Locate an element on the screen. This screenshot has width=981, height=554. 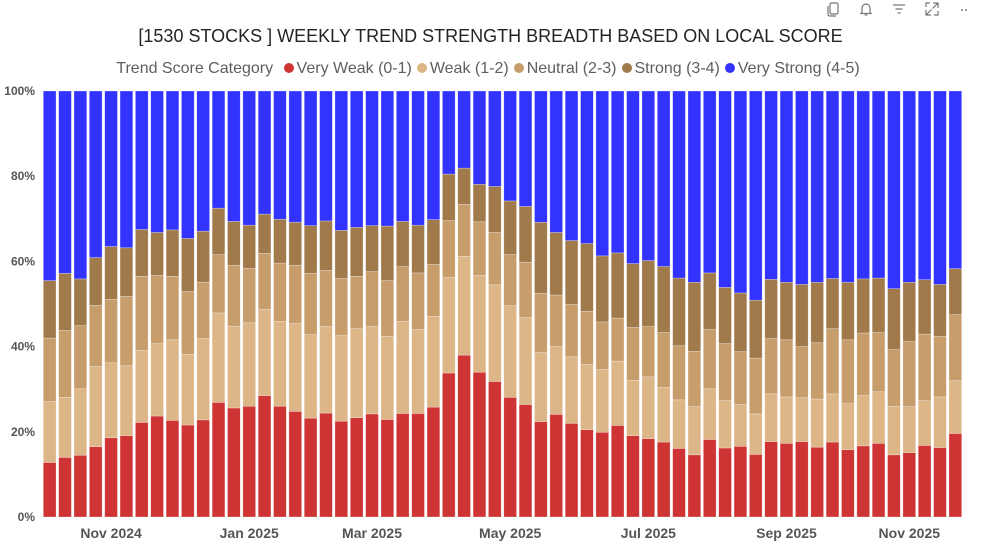
legend-item: Very Weak (0-1) is located at coordinates (347, 68).